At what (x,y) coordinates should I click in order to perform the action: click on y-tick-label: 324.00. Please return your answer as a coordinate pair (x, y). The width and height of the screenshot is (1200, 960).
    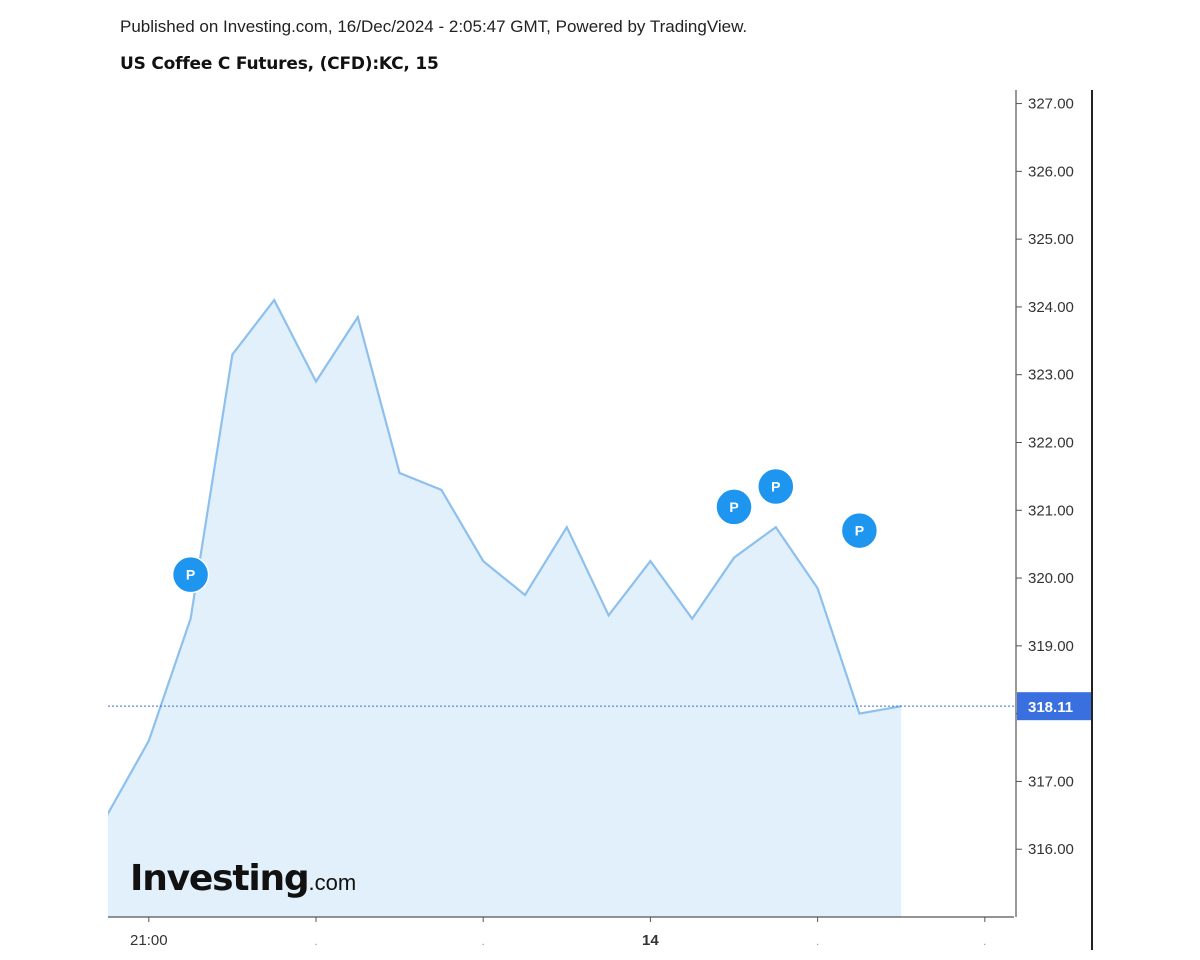
    Looking at the image, I should click on (1051, 307).